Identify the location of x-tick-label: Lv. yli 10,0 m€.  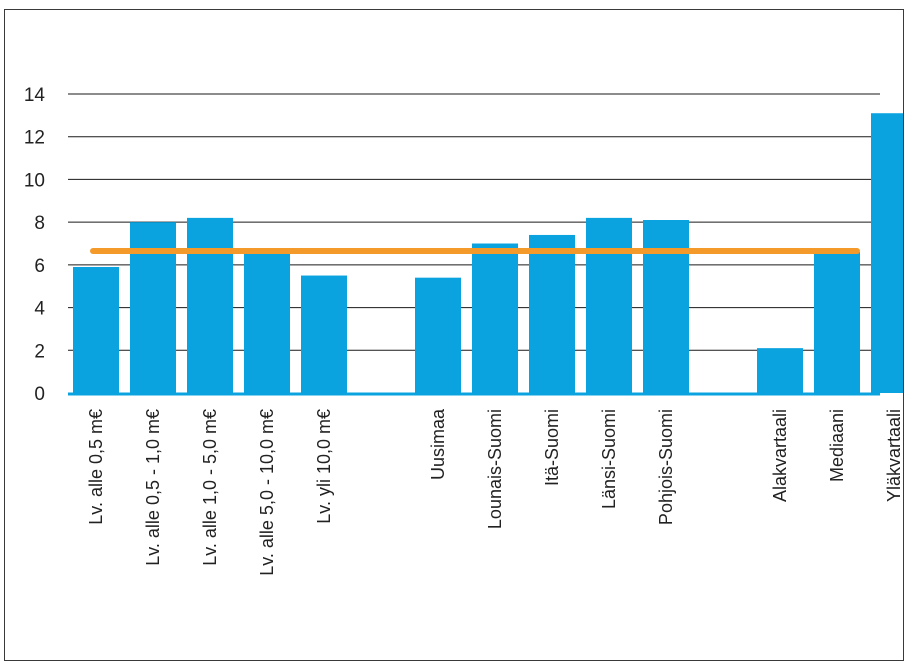
(324, 466).